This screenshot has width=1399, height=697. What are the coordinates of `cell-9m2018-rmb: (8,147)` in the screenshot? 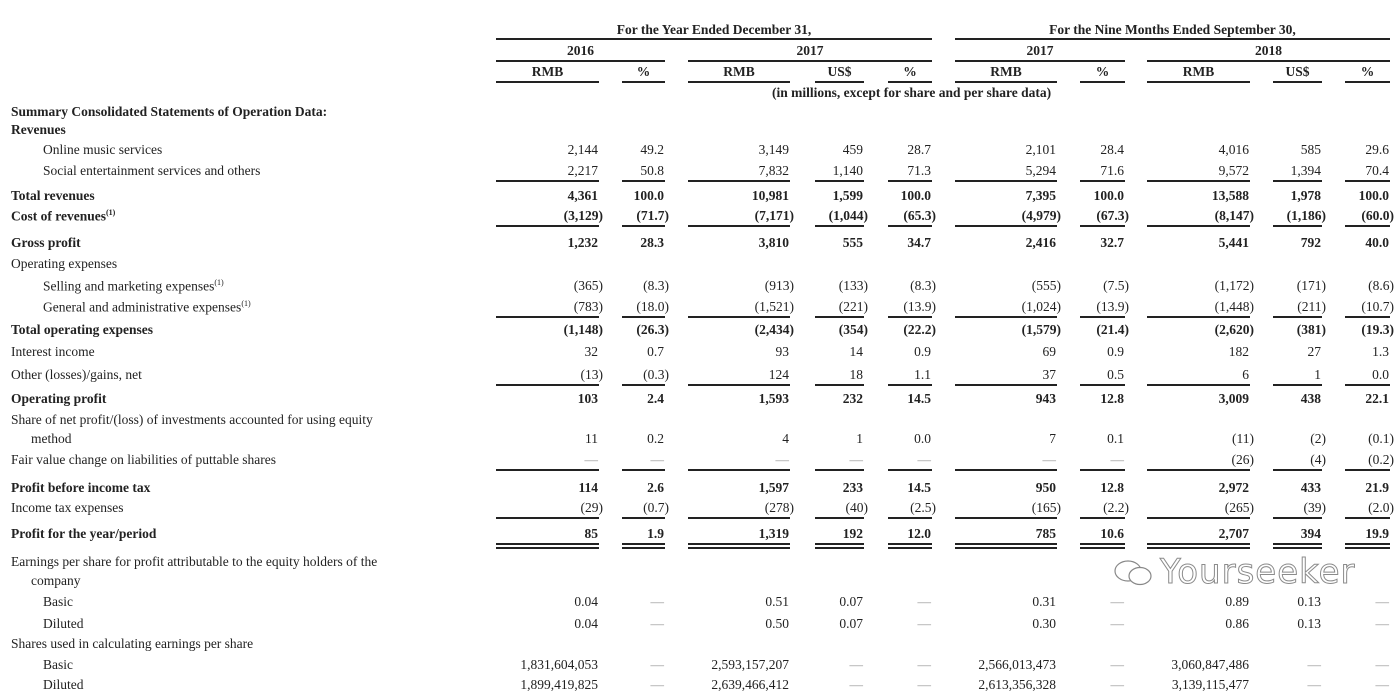 It's located at (1234, 215).